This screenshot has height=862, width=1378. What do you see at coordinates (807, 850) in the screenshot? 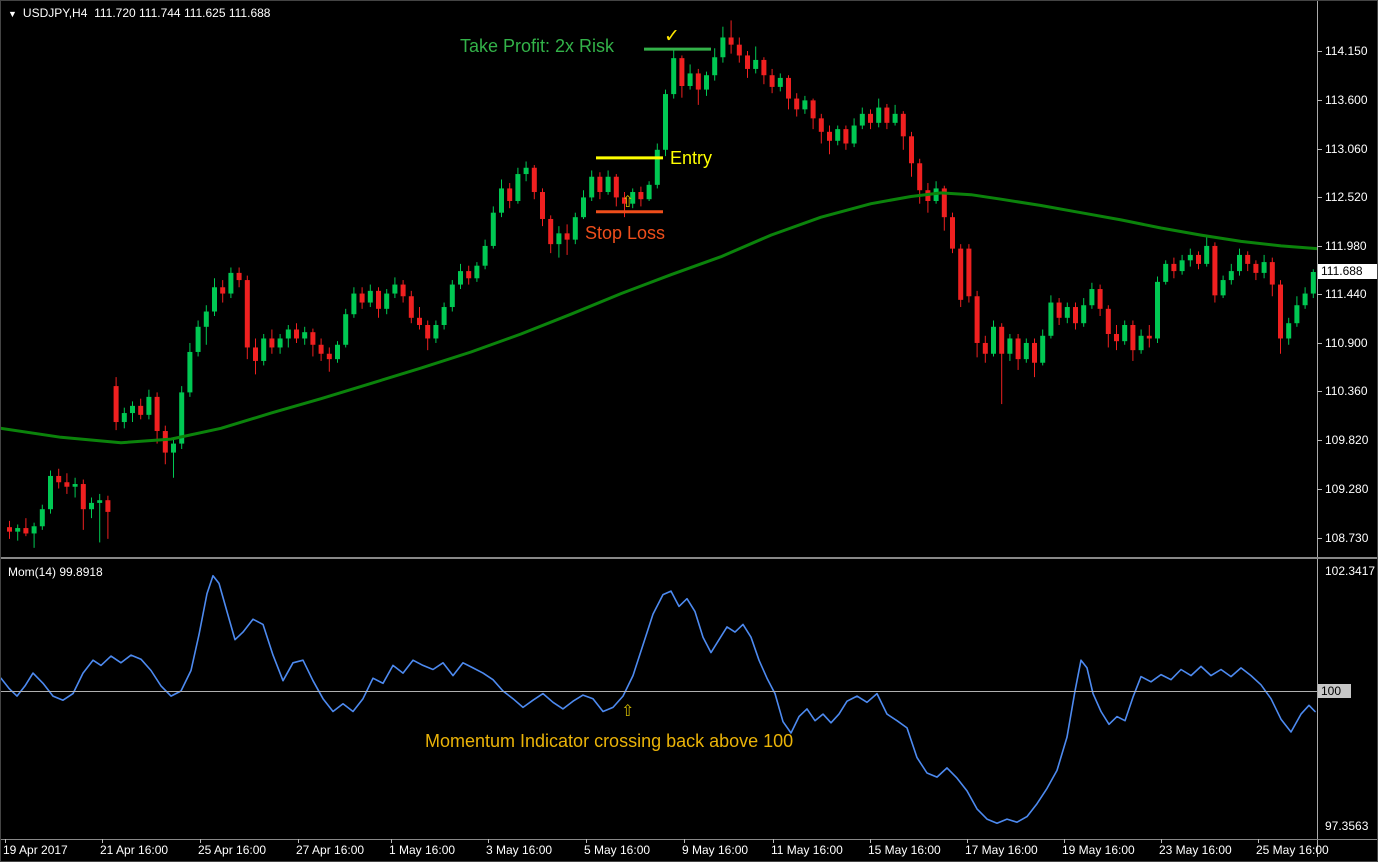
I see `time-axis-label: 11 May 16:00` at bounding box center [807, 850].